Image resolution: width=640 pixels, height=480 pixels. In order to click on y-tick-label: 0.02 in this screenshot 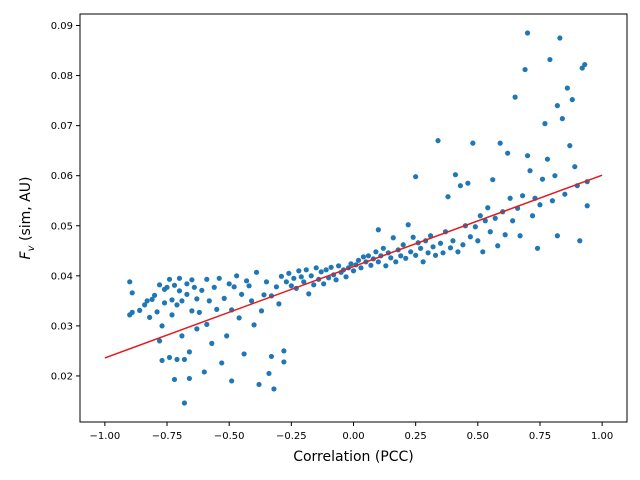, I will do `click(62, 376)`.